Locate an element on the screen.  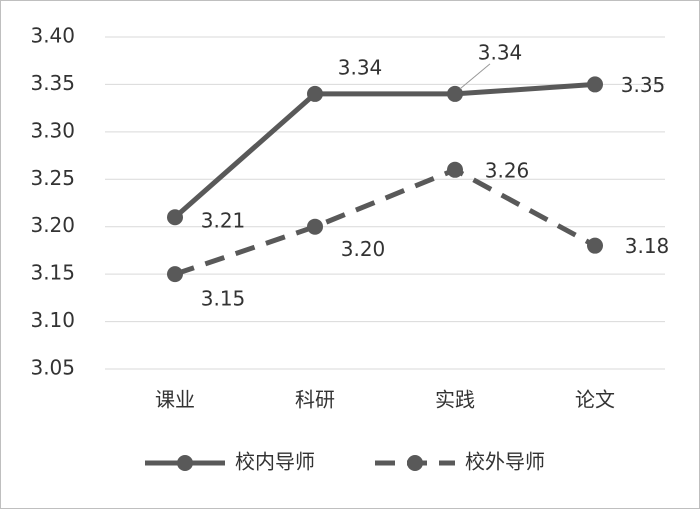
data-label: 3.35 is located at coordinates (643, 85).